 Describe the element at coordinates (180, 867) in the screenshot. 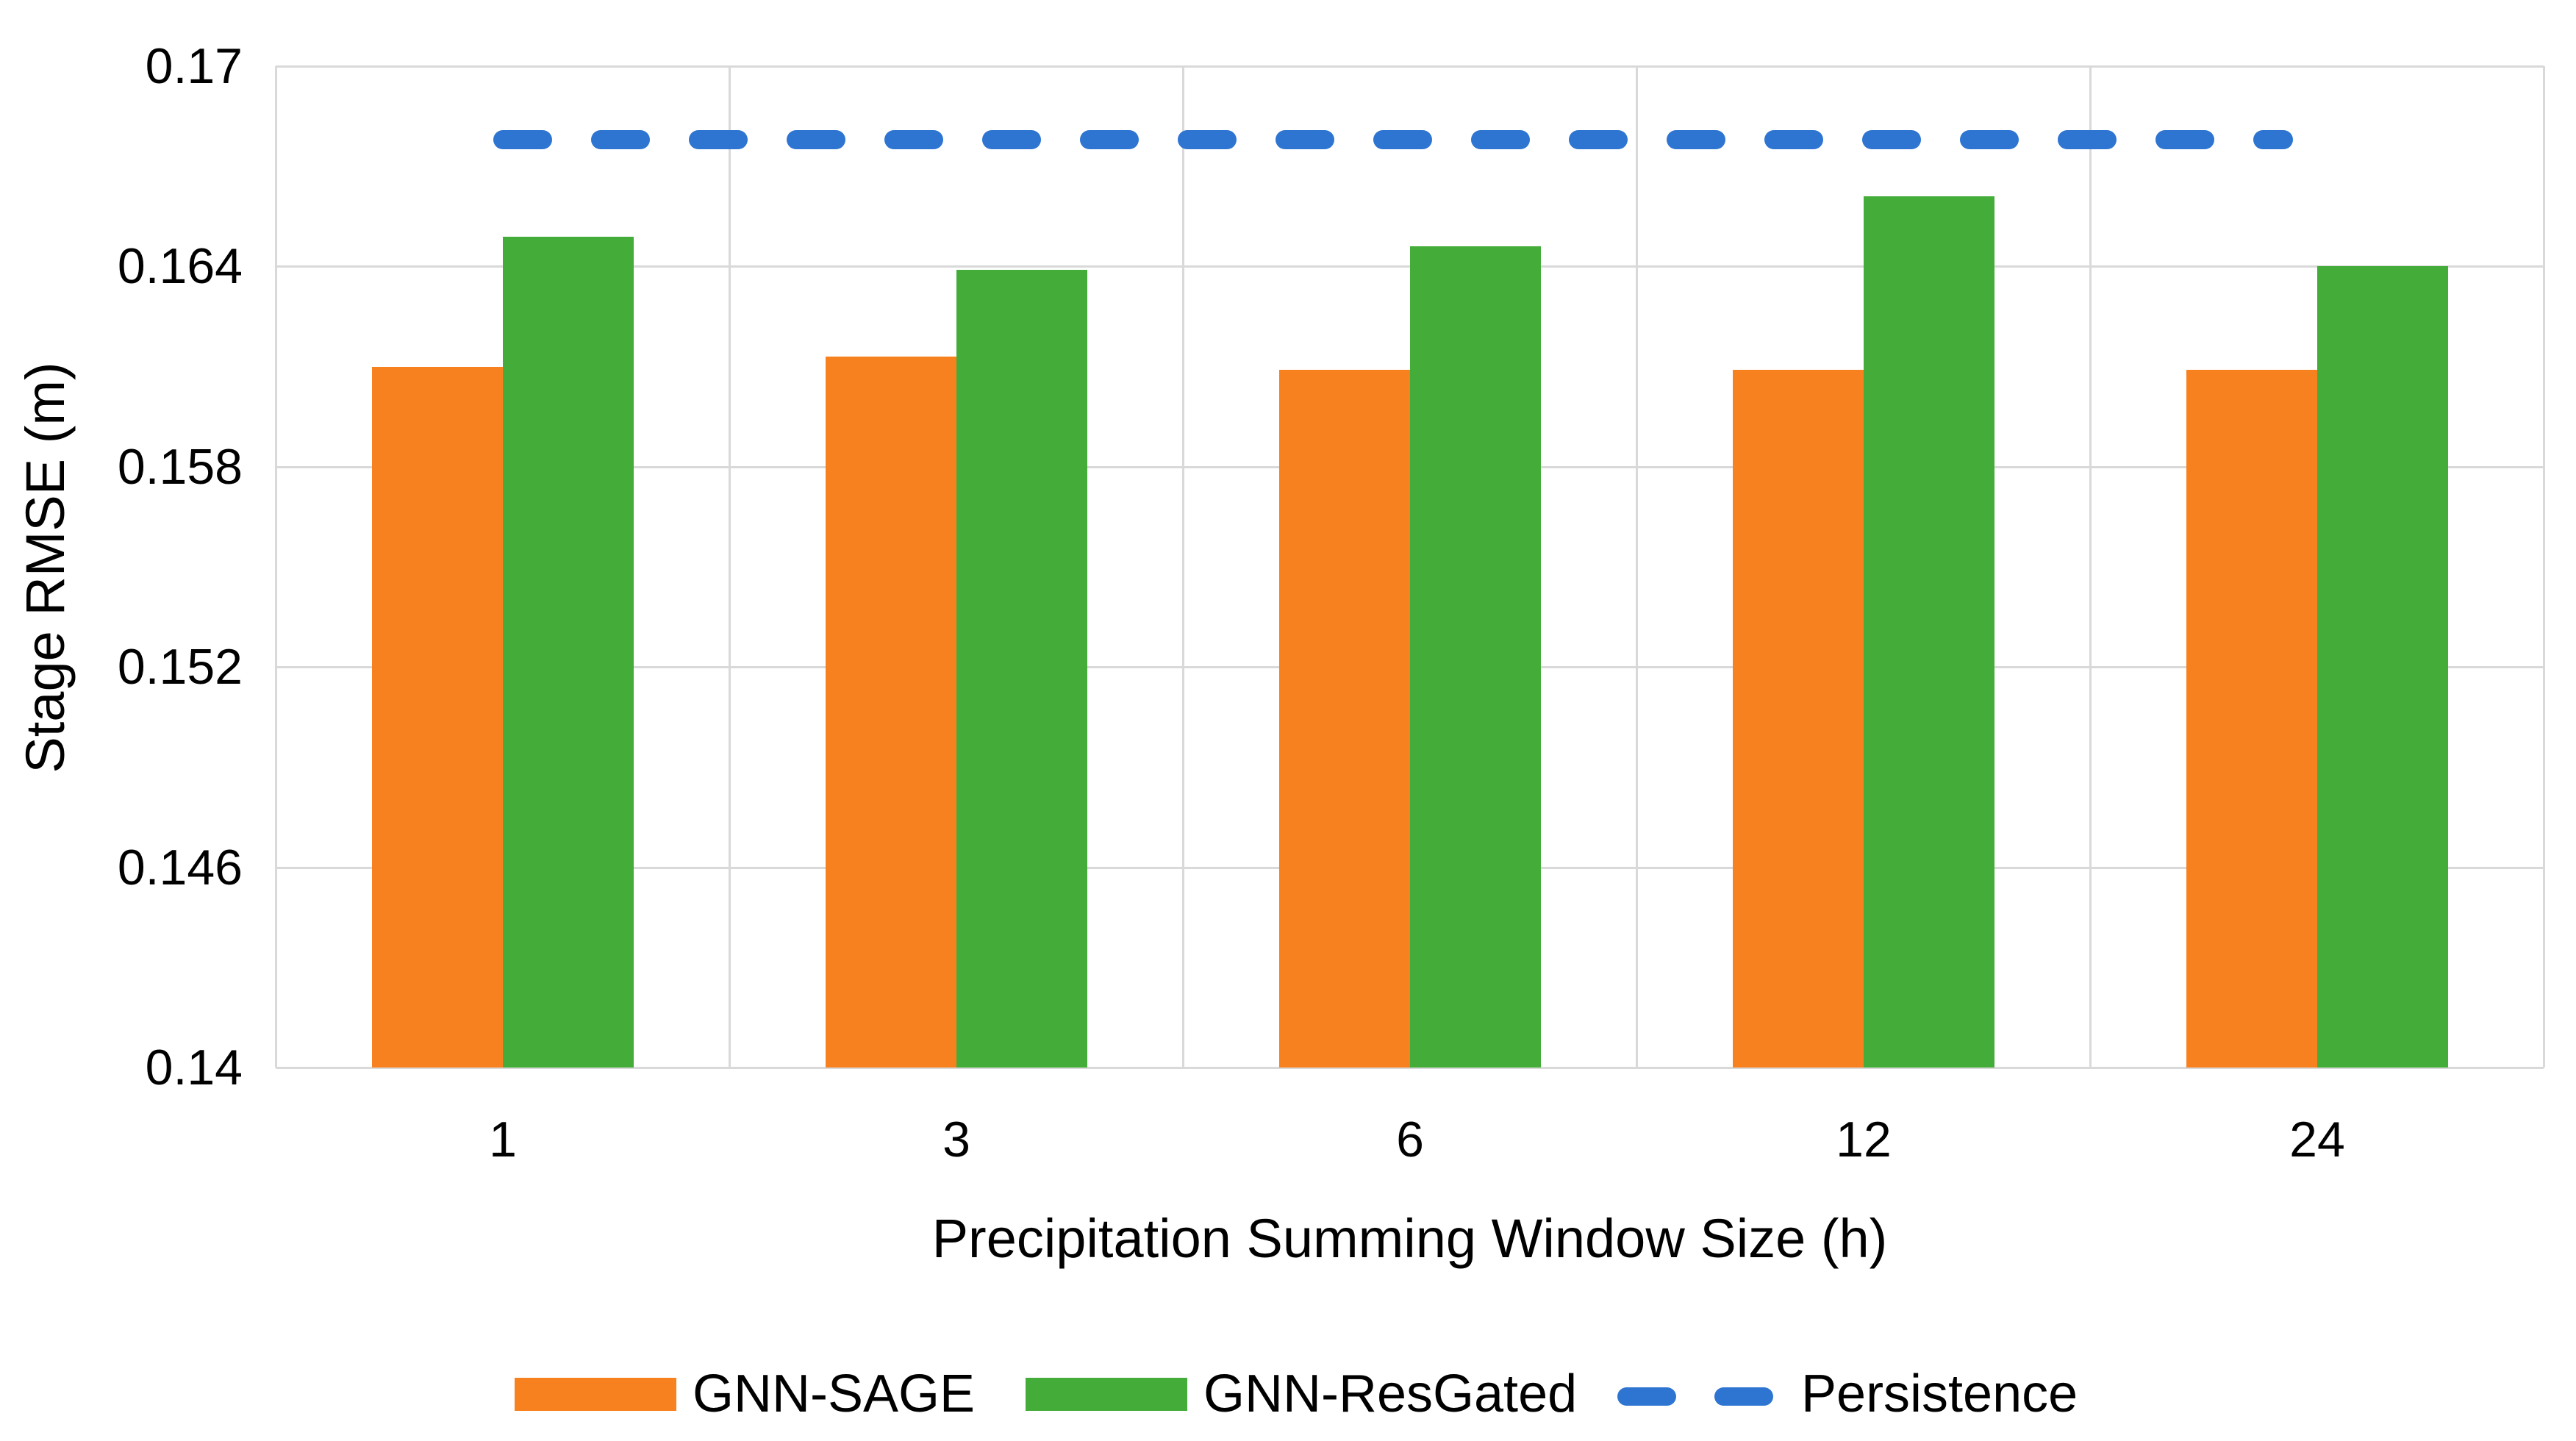

I see `y-tick-label: 0.146` at that location.